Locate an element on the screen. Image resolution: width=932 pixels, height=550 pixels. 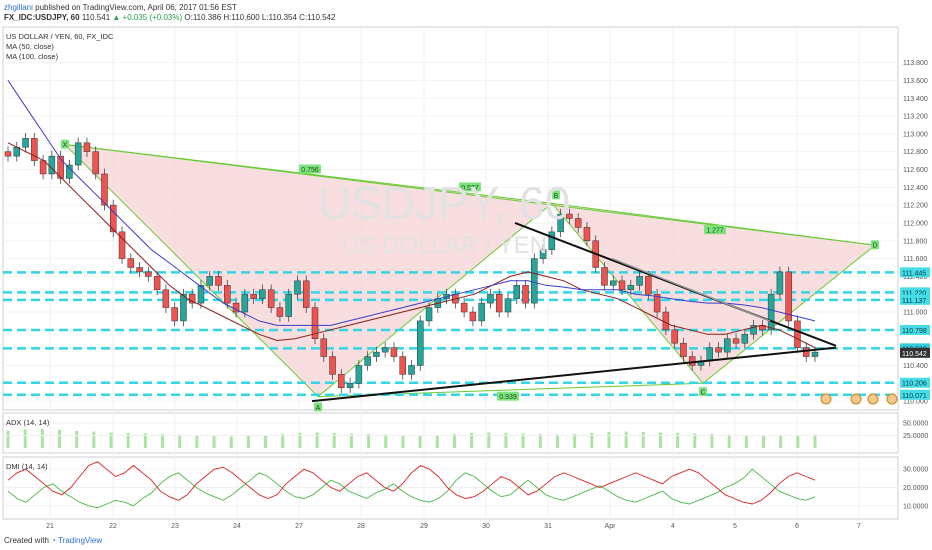
y-tick-label: 111.400 is located at coordinates (915, 277).